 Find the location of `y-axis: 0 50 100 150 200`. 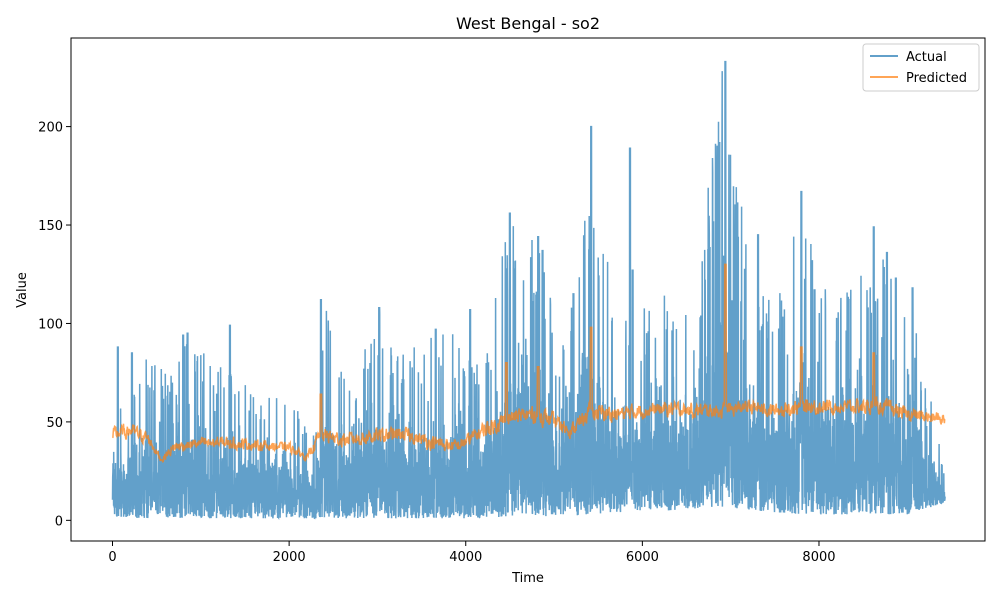

y-axis: 0 50 100 150 200 is located at coordinates (54, 325).